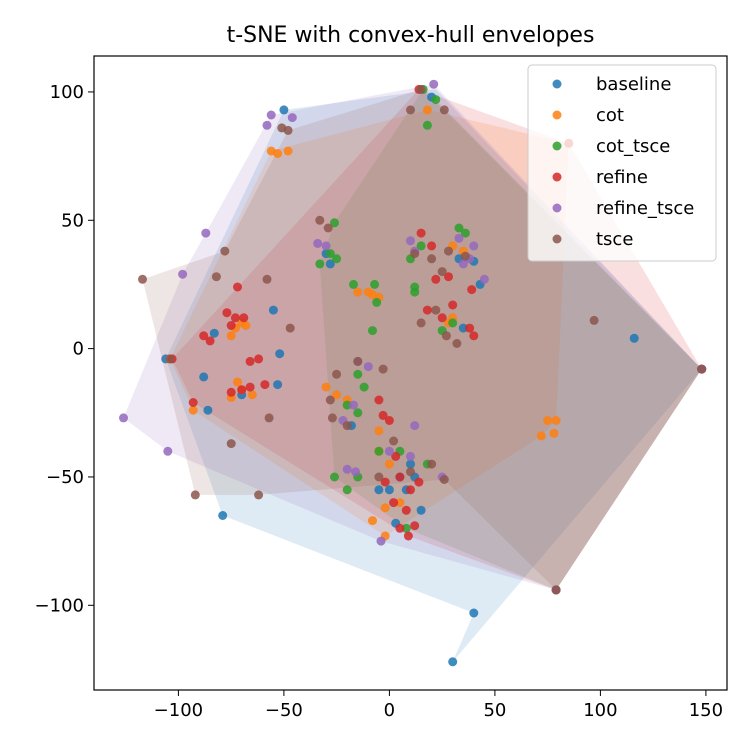 This screenshot has width=750, height=750. What do you see at coordinates (633, 84) in the screenshot?
I see `legend-label-baseline: baseline` at bounding box center [633, 84].